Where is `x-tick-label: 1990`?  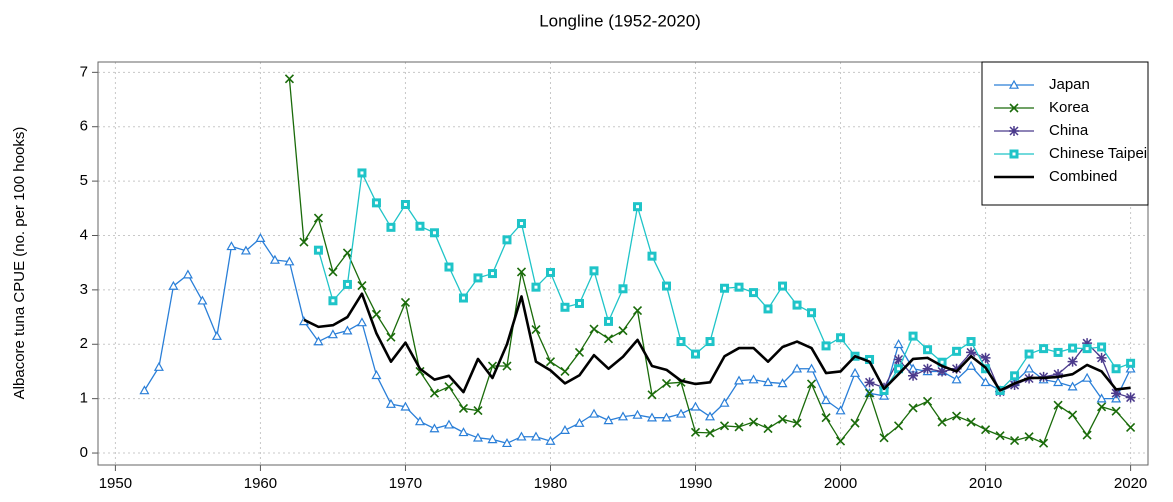 x-tick-label: 1990 is located at coordinates (695, 483).